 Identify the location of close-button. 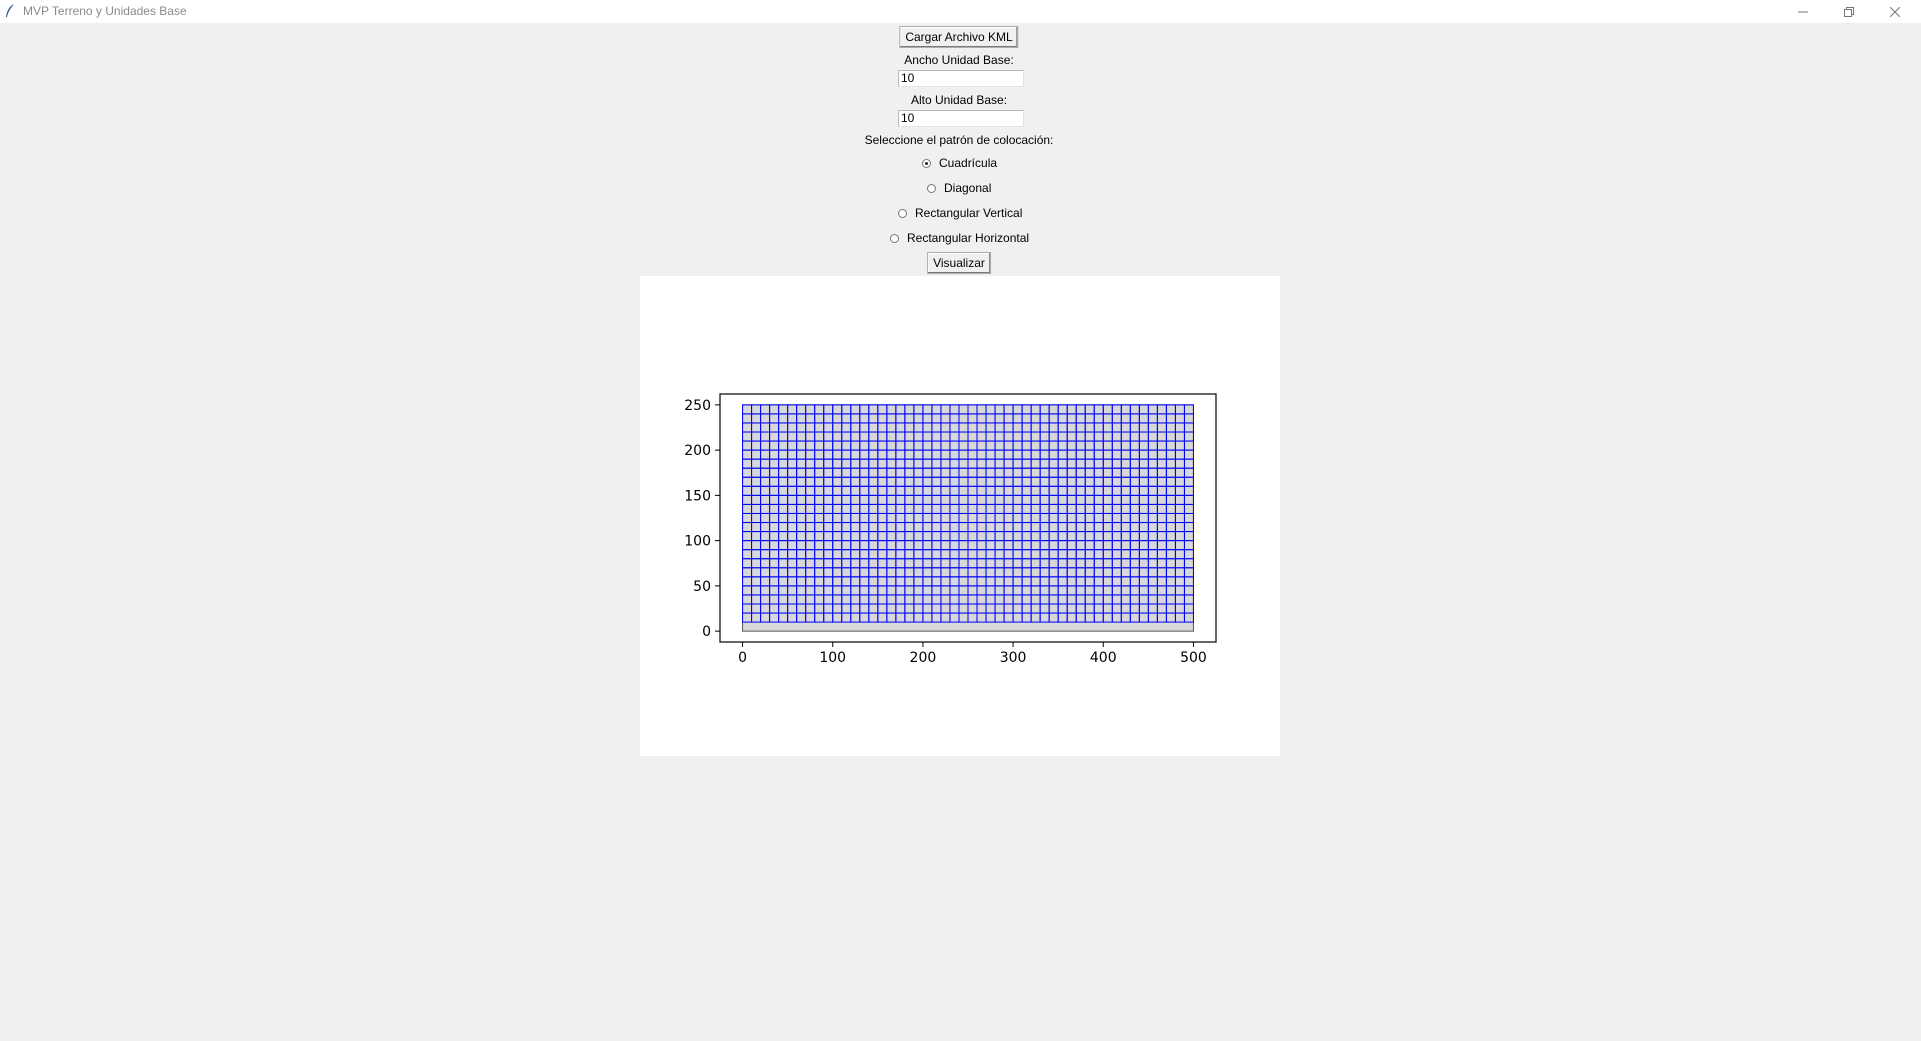
(1895, 11).